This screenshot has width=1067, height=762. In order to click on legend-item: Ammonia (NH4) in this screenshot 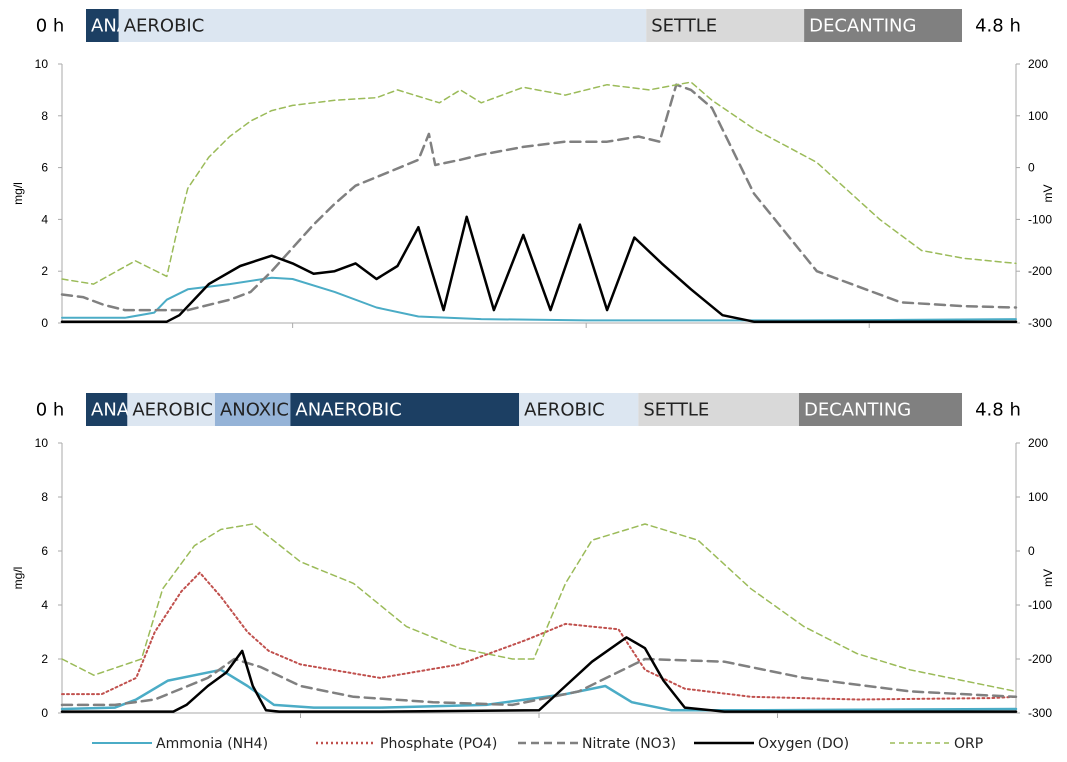, I will do `click(180, 744)`.